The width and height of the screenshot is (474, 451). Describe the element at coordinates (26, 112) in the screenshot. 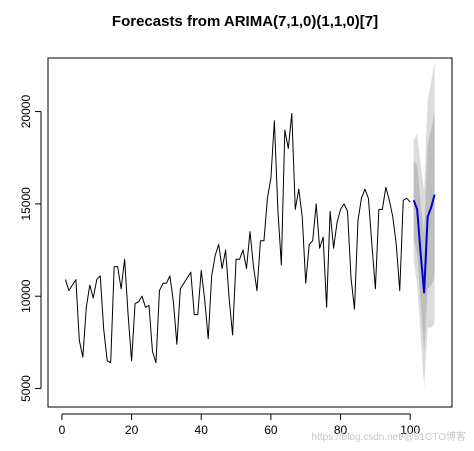

I see `y-tick-label: 20000` at that location.